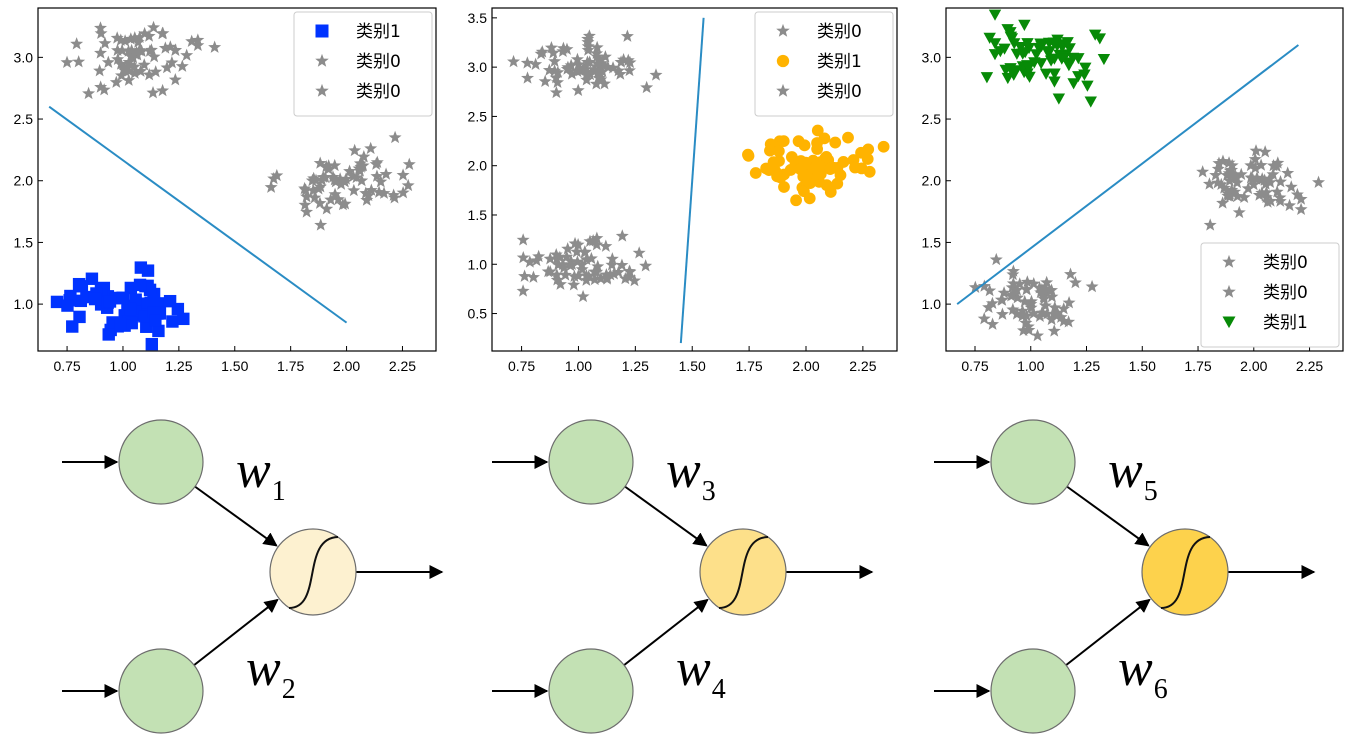  I want to click on y-tick-label: 0.5, so click(478, 314).